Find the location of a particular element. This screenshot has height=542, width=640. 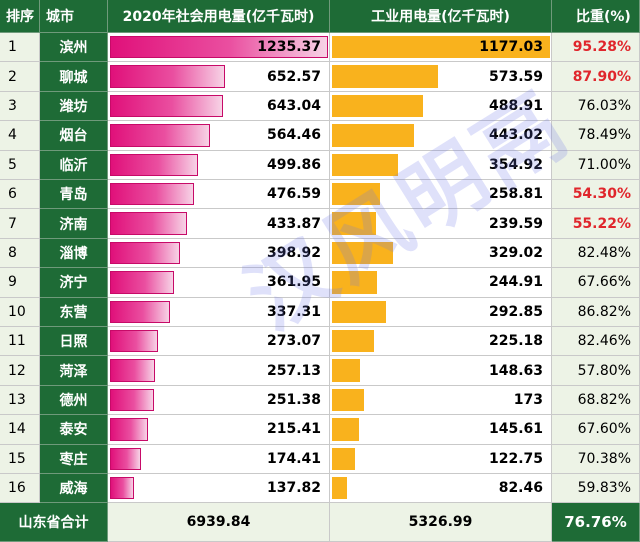

city-cell: 青岛 is located at coordinates (74, 195).